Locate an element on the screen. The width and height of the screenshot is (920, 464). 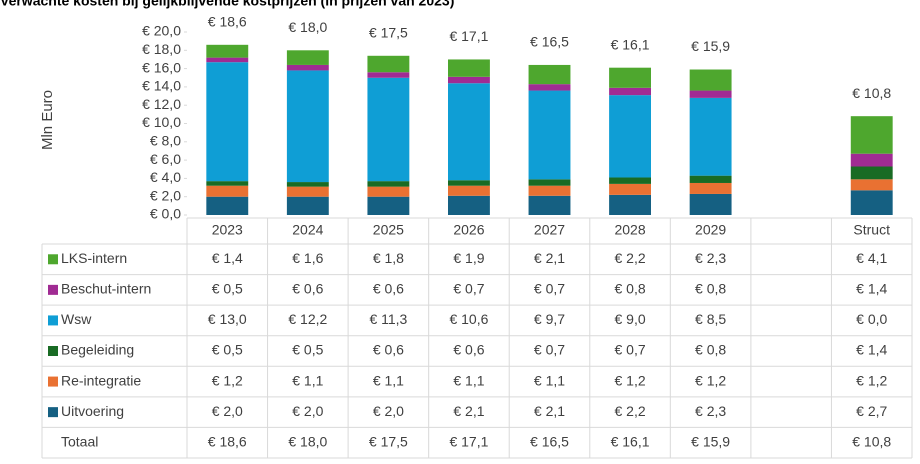
y-tick-label: € 8,0 is located at coordinates (165, 141).